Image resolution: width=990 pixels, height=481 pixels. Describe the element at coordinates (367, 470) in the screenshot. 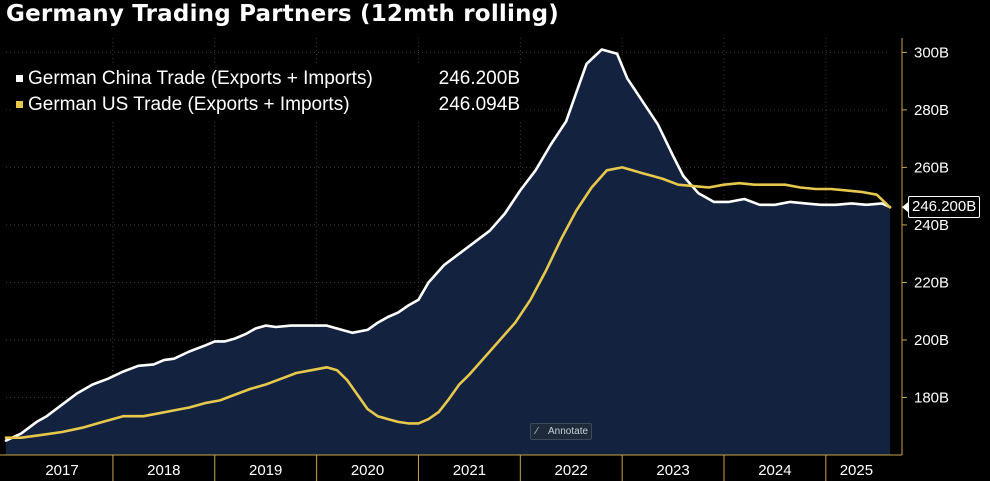

I see `x-tick-label: 2020` at that location.